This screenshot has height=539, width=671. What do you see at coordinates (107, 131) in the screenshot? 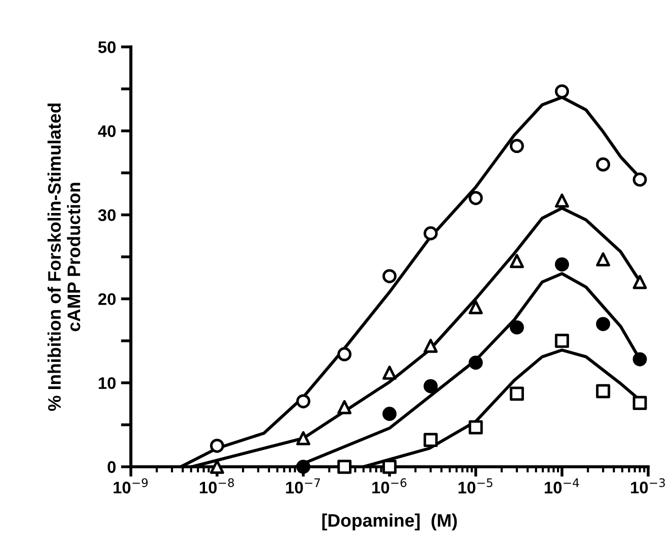
I see `y-tick-label: 40` at bounding box center [107, 131].